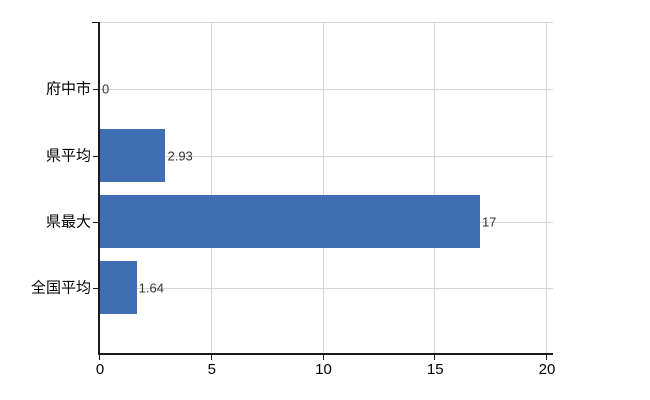 Image resolution: width=650 pixels, height=400 pixels. Describe the element at coordinates (211, 369) in the screenshot. I see `x-tick-label: 5` at that location.